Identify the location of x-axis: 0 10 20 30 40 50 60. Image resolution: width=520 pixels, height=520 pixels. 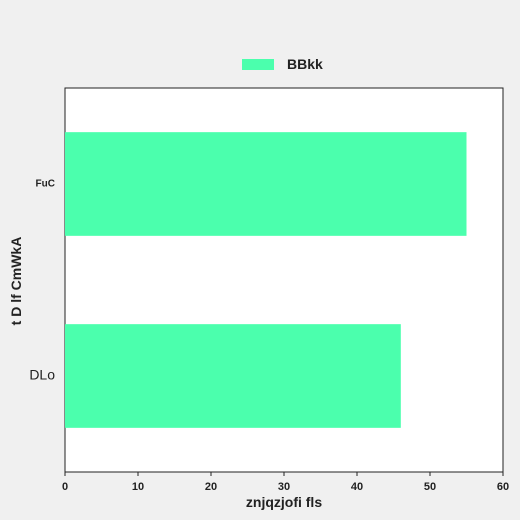
(285, 482).